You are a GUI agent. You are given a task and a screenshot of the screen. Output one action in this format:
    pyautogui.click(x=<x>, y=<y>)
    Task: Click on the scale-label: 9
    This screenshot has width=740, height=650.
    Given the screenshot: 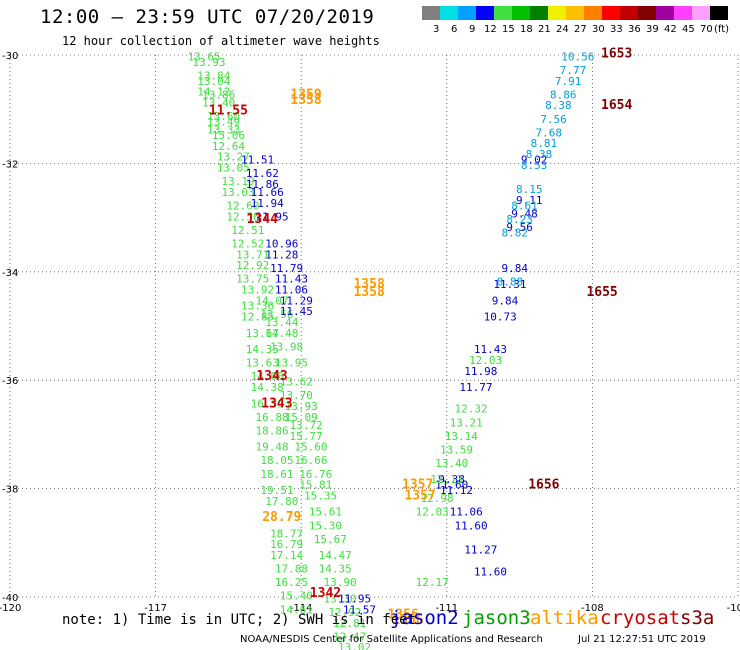 What is the action you would take?
    pyautogui.click(x=472, y=29)
    